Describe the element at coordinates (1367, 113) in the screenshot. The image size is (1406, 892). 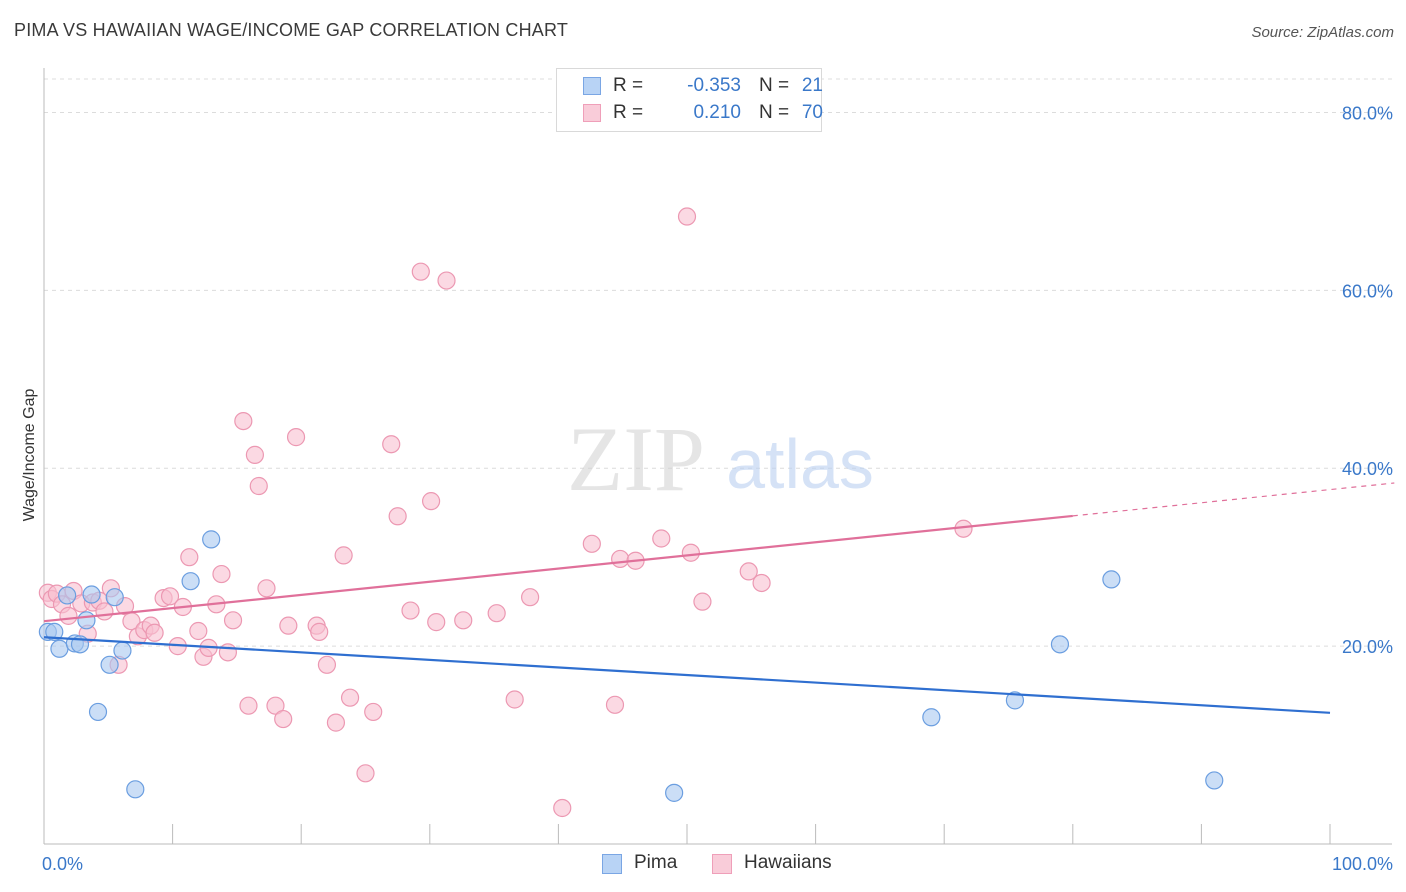
I see `y-tick-label: 80.0%` at that location.